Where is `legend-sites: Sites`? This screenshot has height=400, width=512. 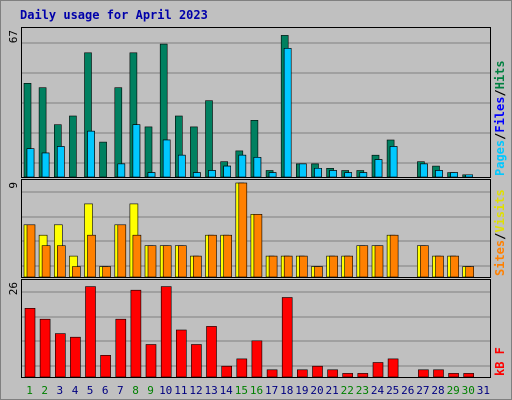 legend-sites: Sites is located at coordinates (500, 258).